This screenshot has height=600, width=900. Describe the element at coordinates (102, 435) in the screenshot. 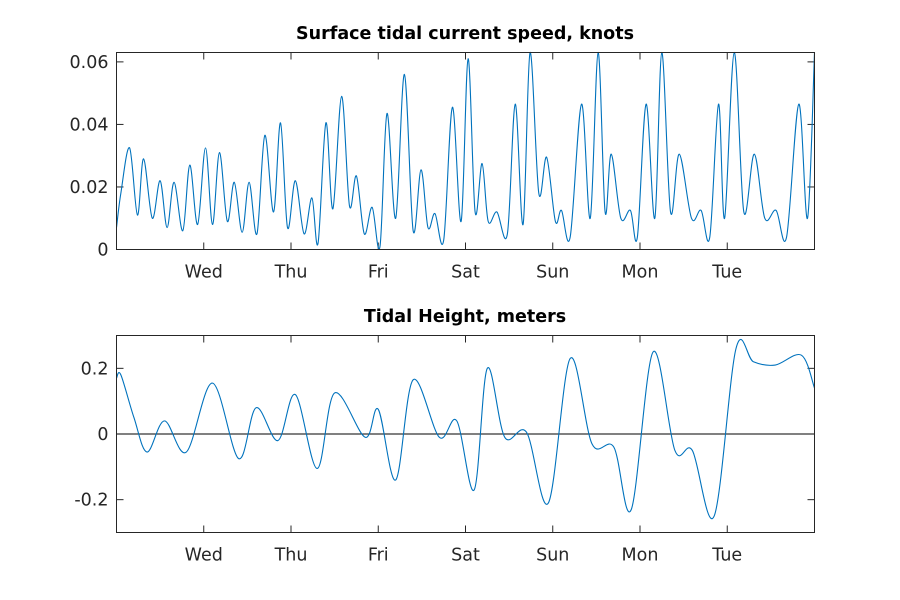

I see `tidal-height-y-tick-label: 0` at that location.